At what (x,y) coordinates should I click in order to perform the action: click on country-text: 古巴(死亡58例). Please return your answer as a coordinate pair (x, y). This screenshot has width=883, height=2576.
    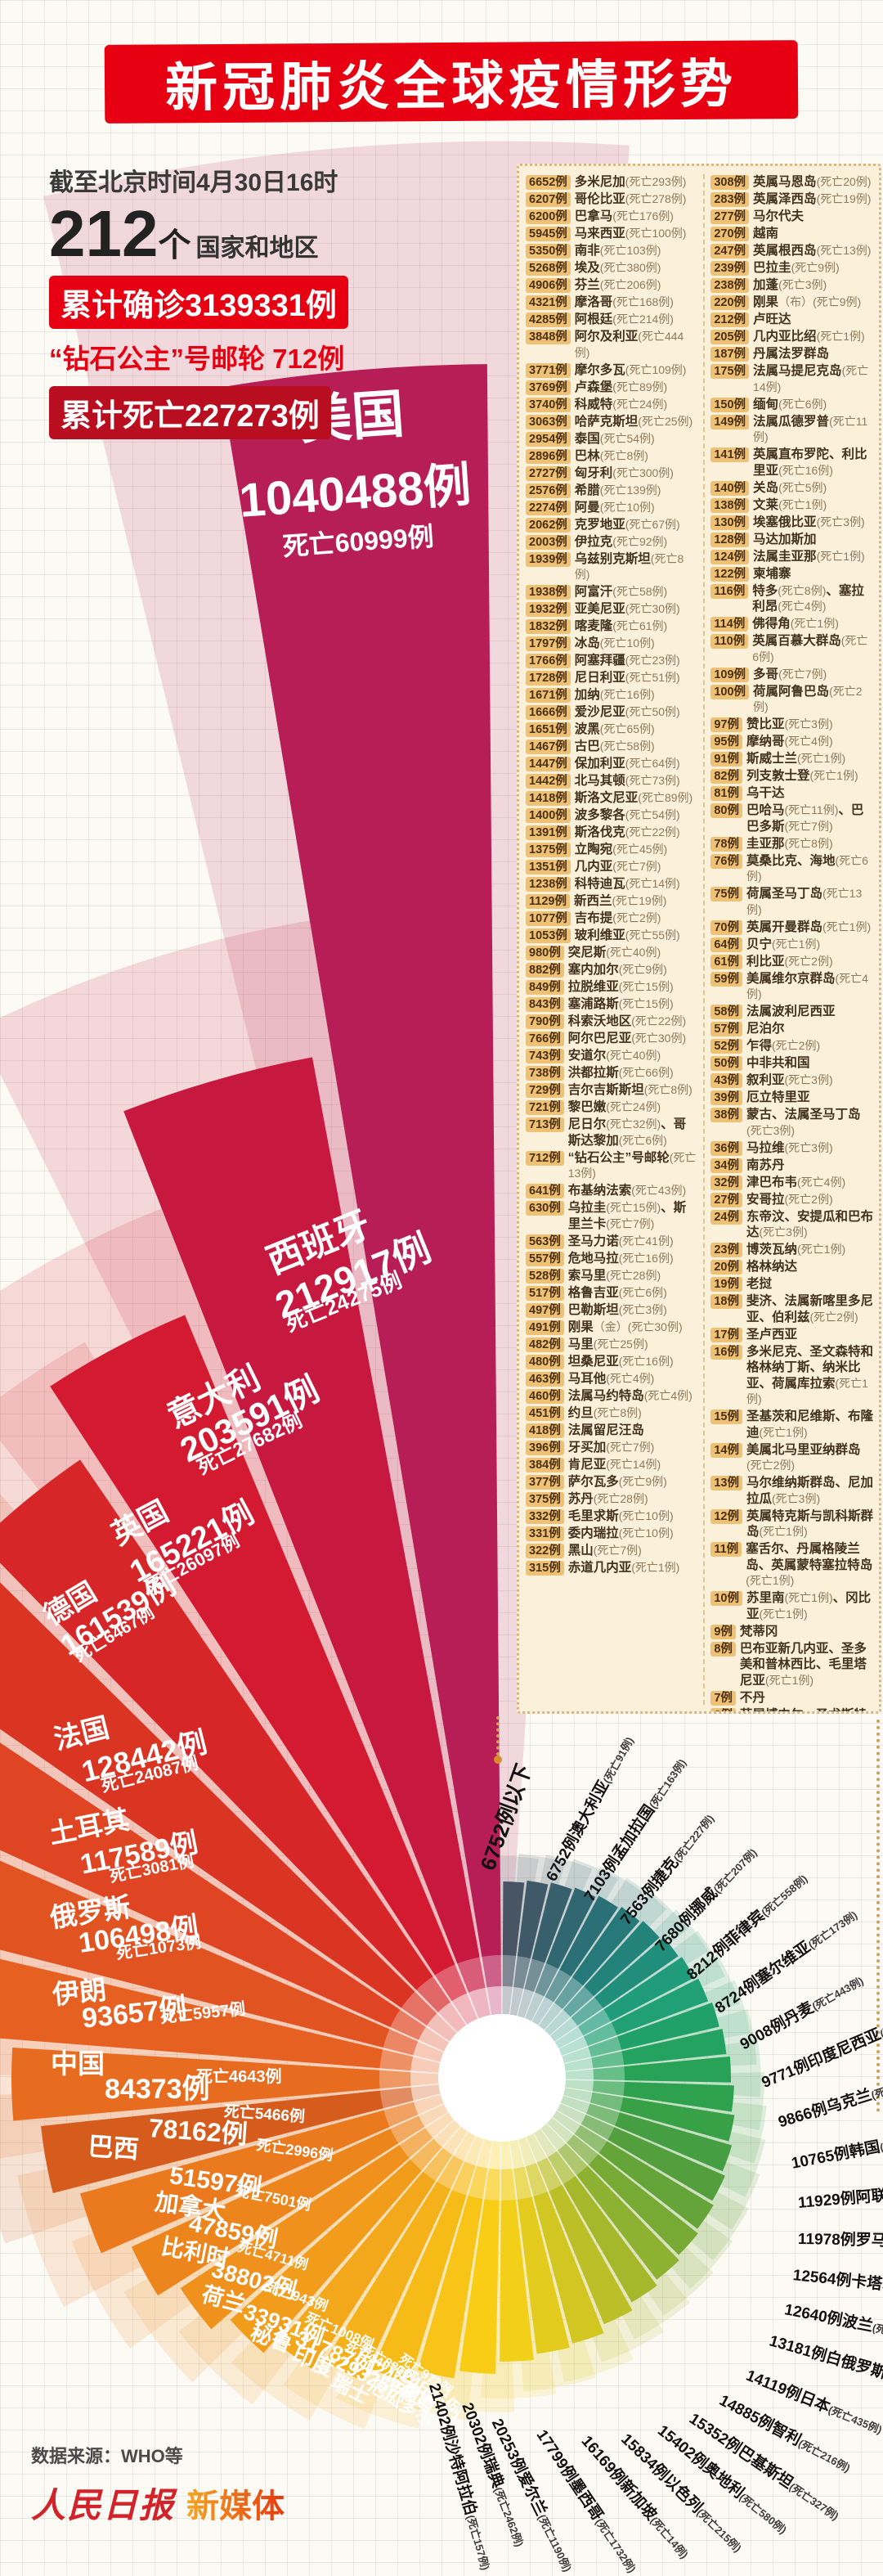
    Looking at the image, I should click on (614, 747).